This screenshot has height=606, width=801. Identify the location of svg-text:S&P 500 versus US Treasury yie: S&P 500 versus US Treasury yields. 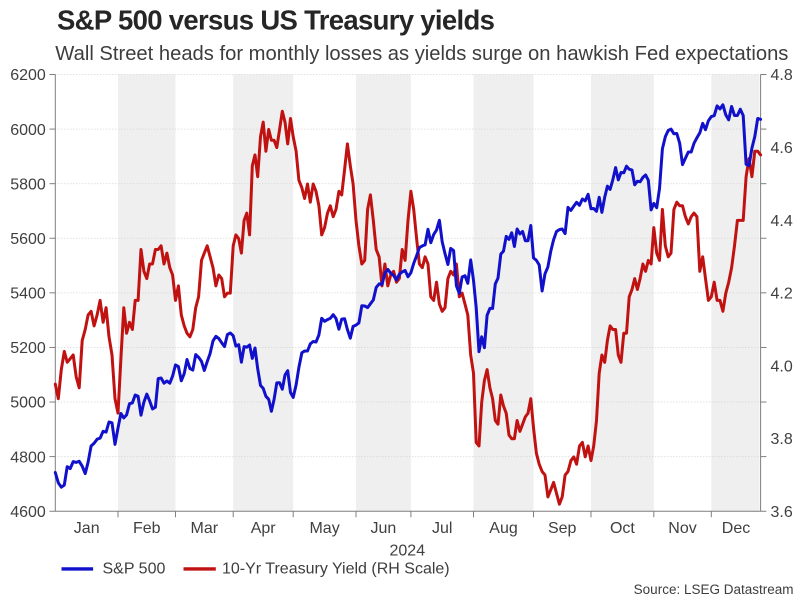
(276, 19).